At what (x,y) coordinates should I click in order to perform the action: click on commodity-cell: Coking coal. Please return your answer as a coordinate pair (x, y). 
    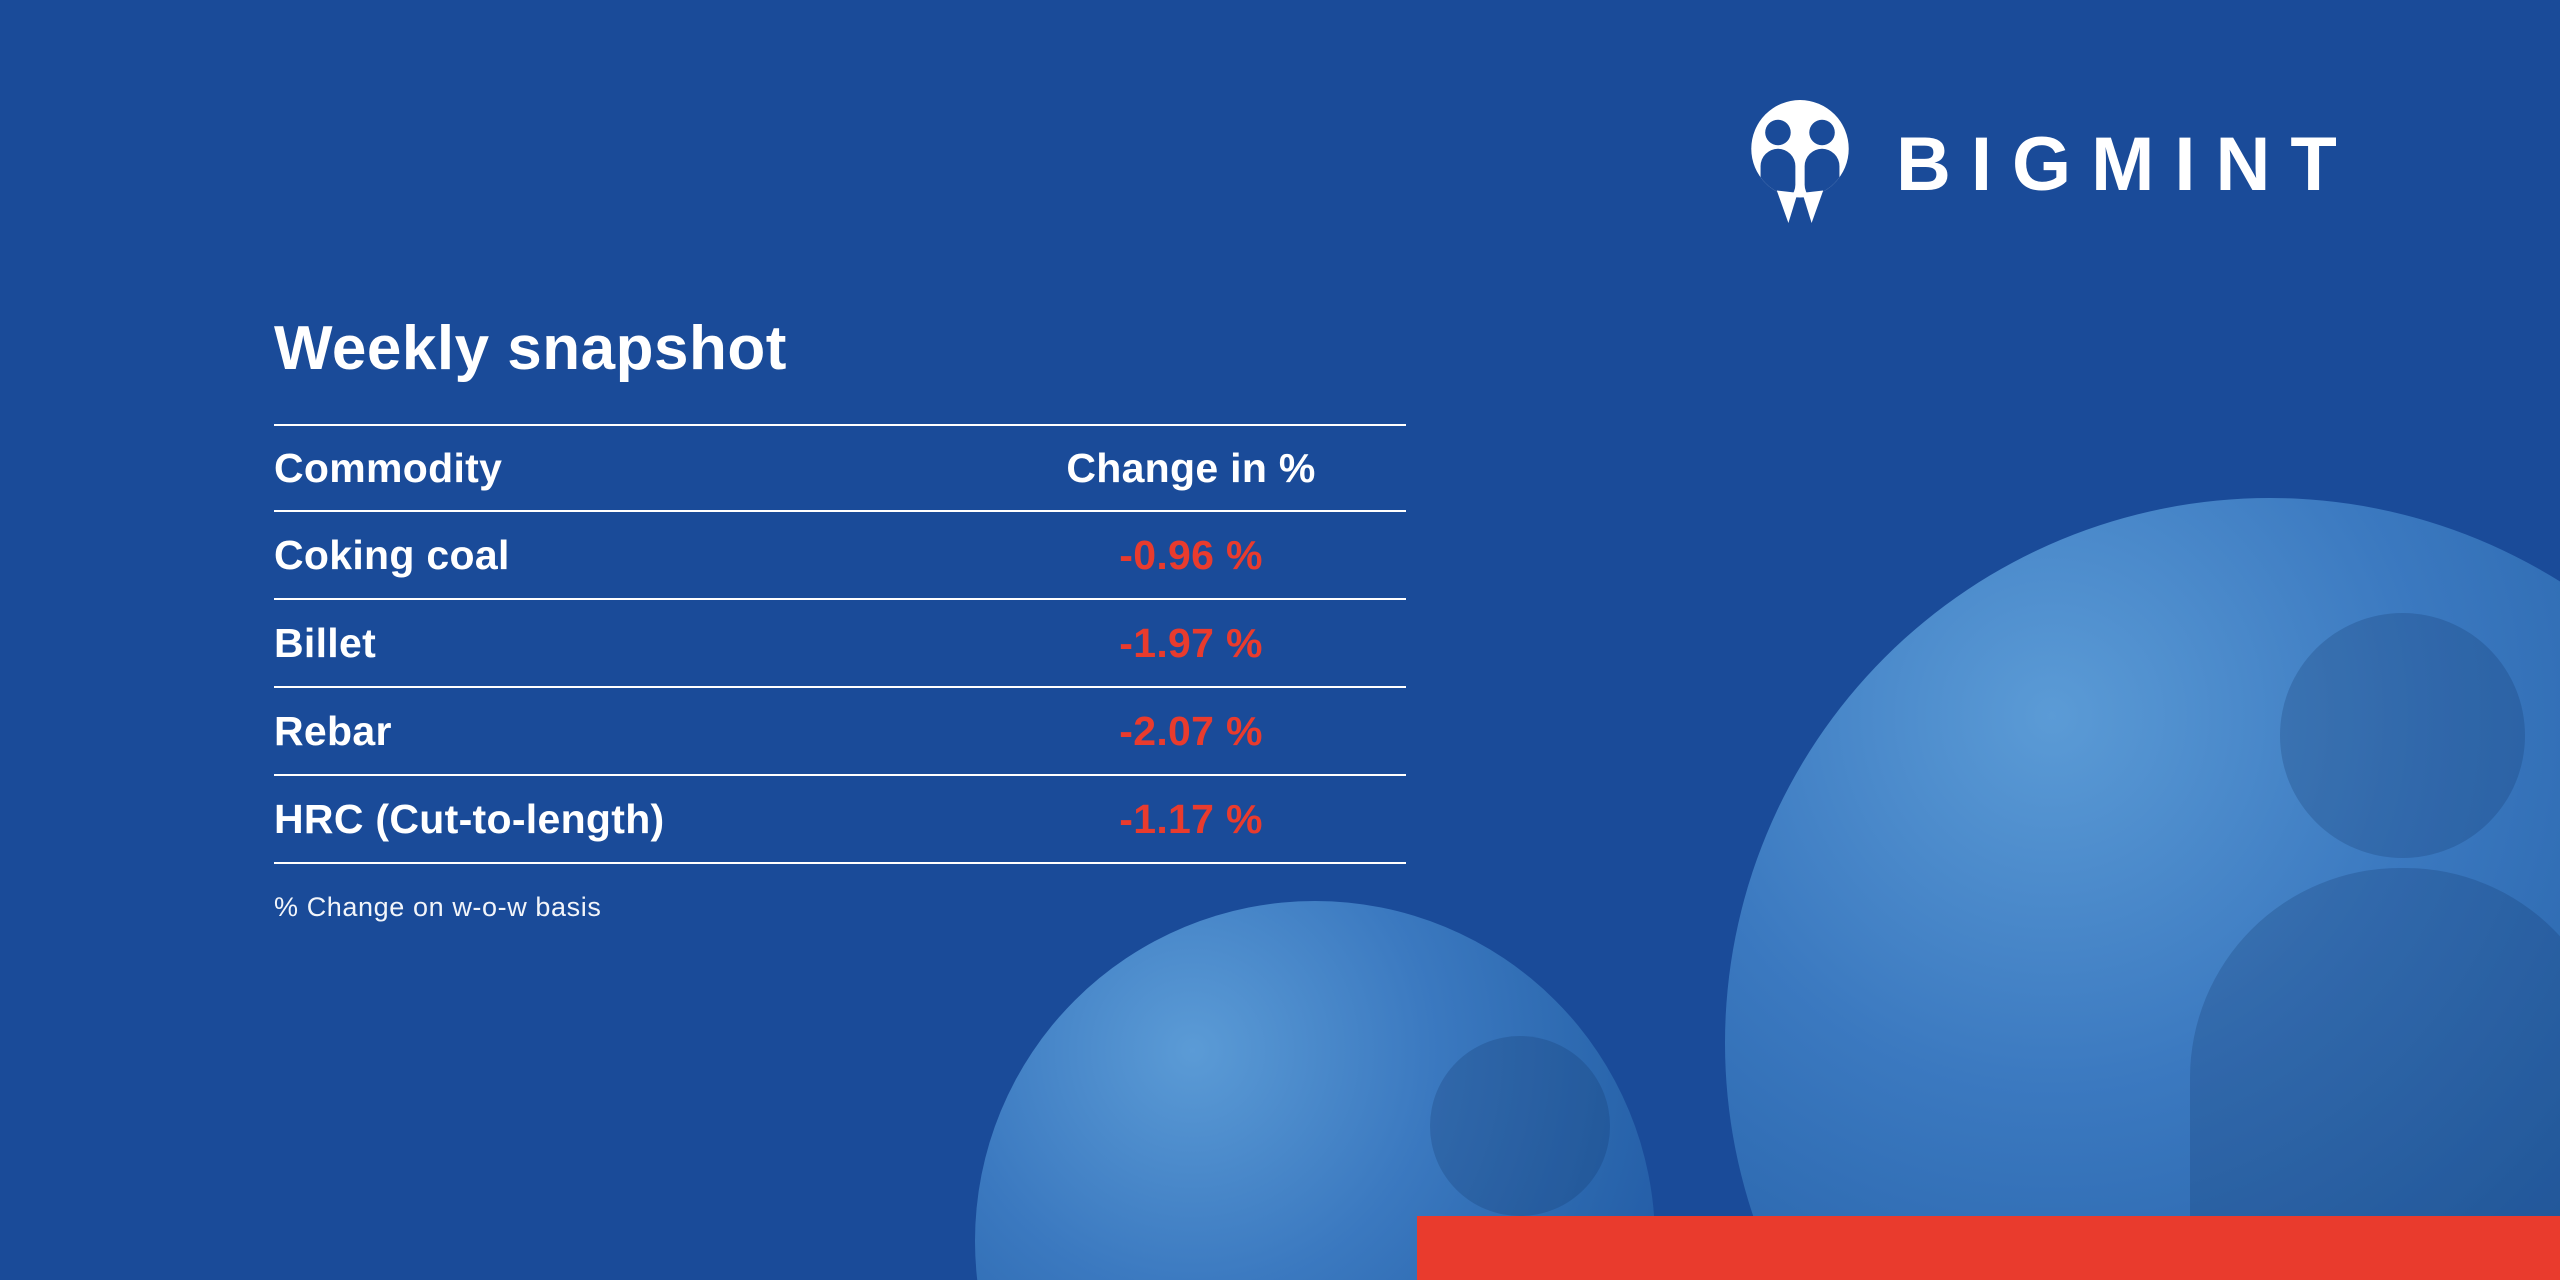
    Looking at the image, I should click on (392, 554).